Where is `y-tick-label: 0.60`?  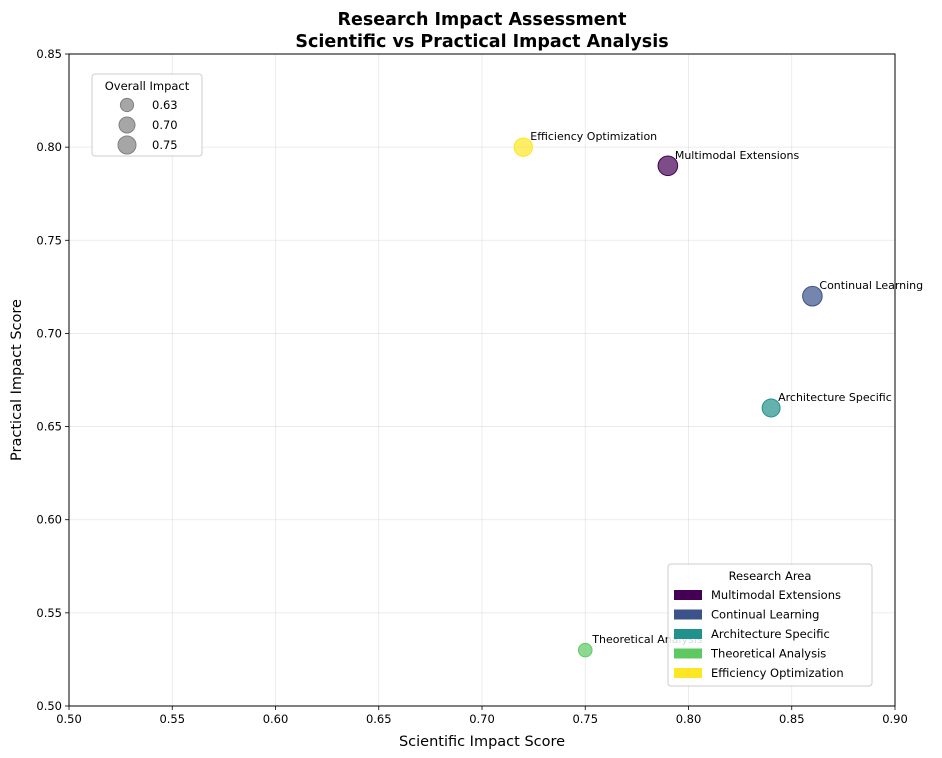 y-tick-label: 0.60 is located at coordinates (49, 520).